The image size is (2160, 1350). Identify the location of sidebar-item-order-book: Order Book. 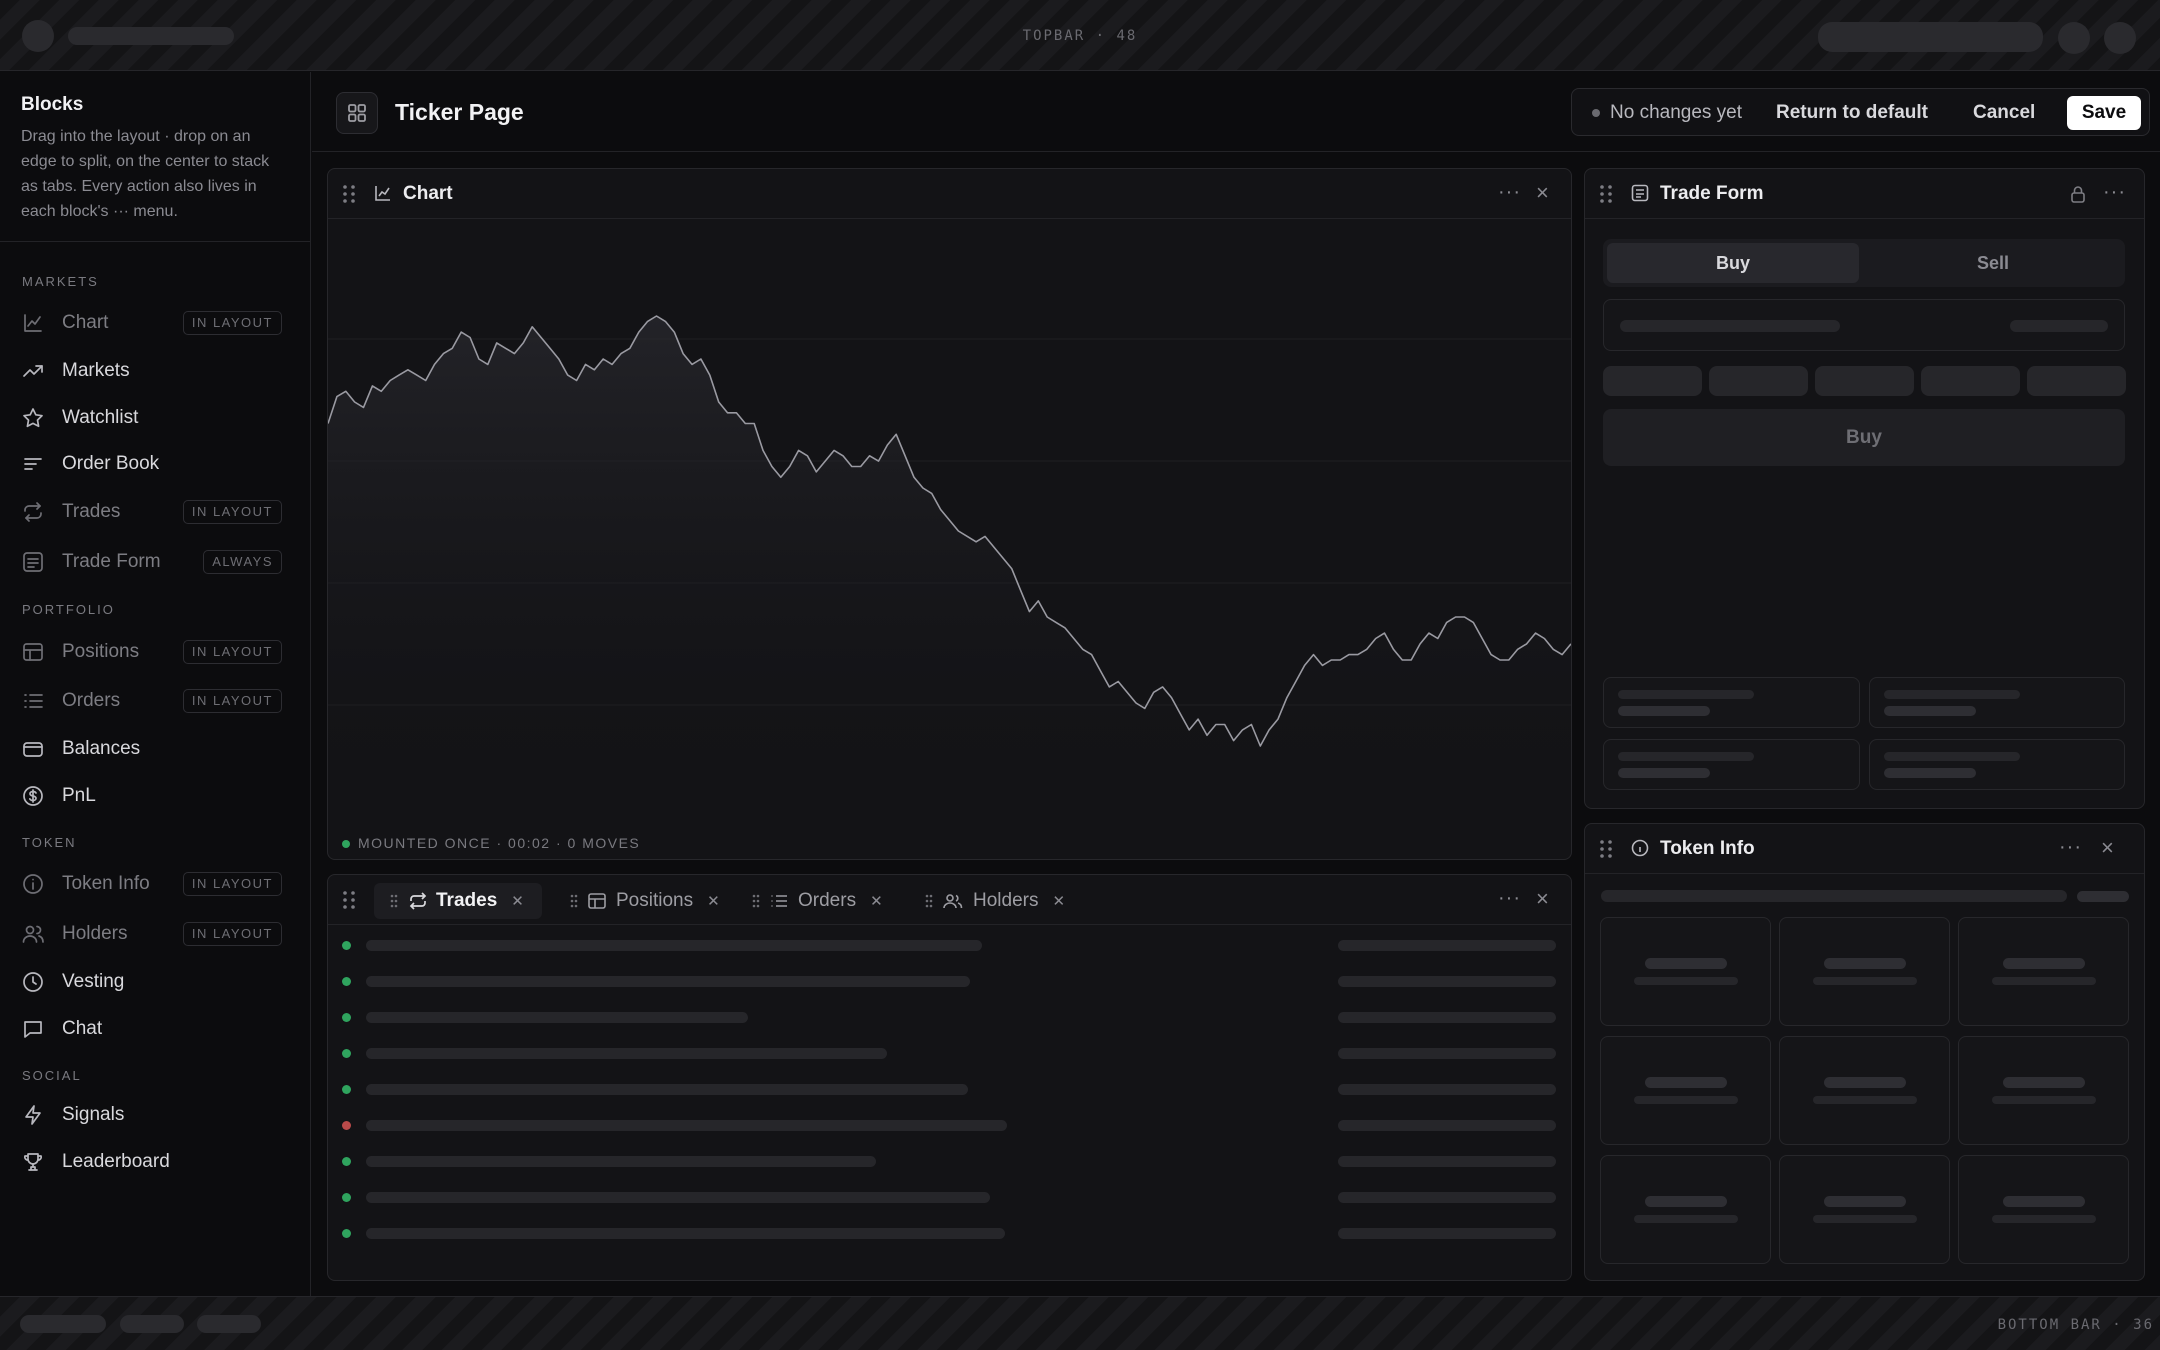
(153, 464).